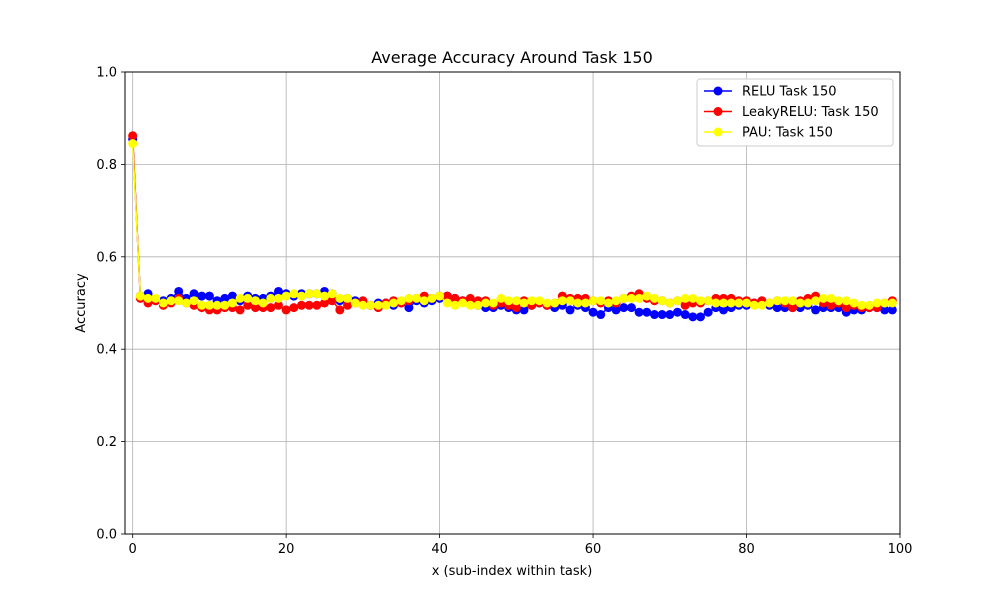  What do you see at coordinates (106, 350) in the screenshot?
I see `y-tick-label: 0.4` at bounding box center [106, 350].